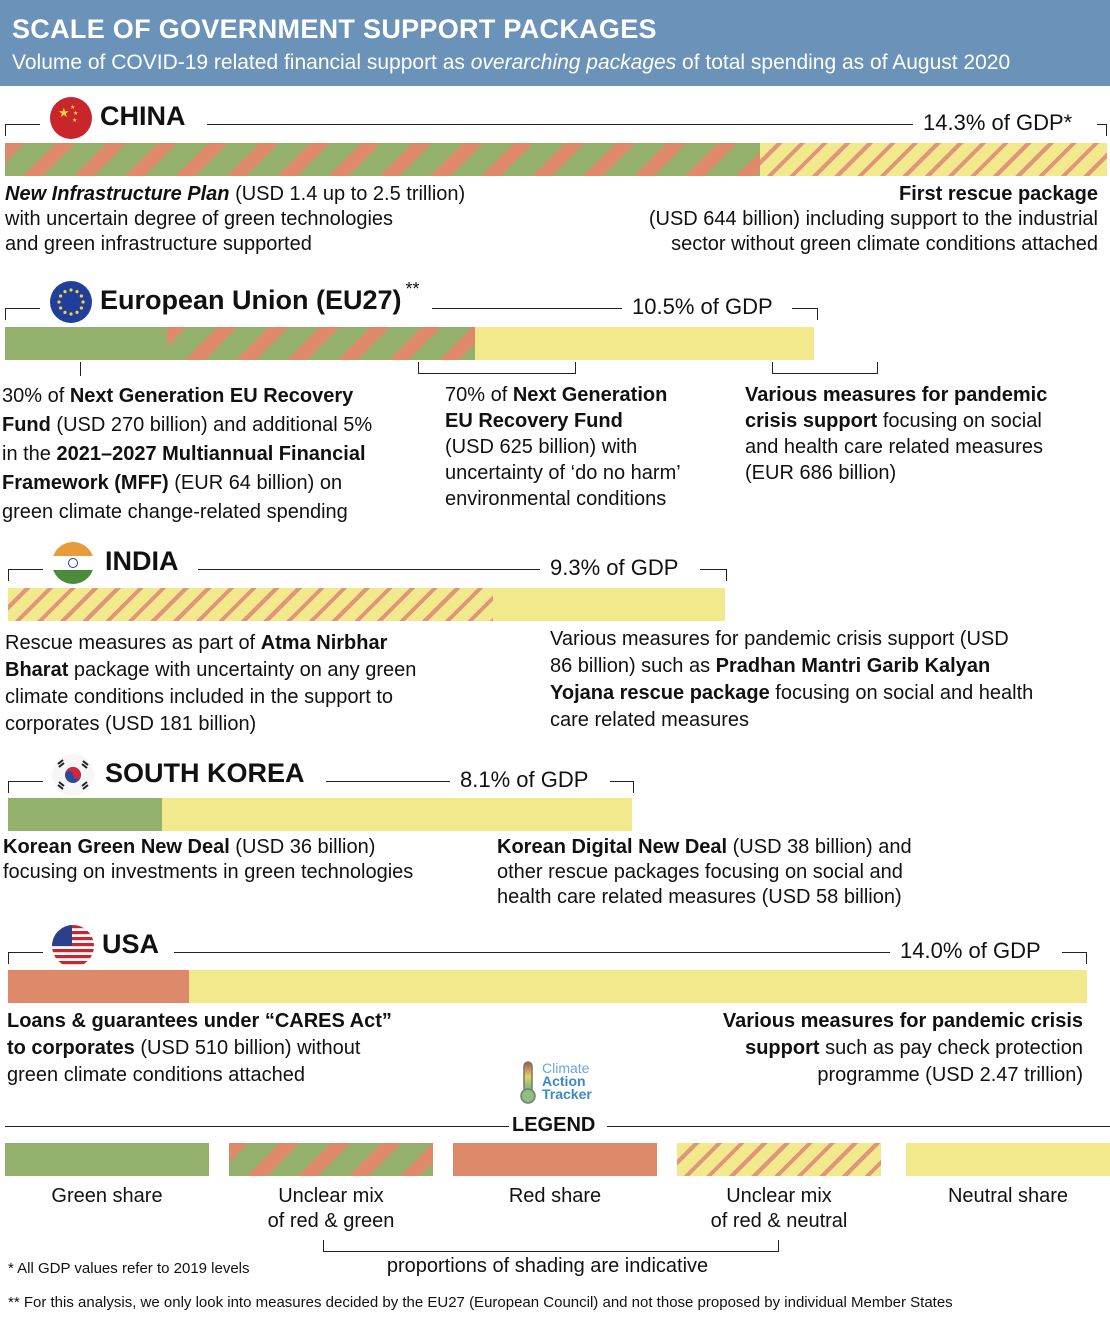  I want to click on country-heading: SOUTH KOREA, so click(205, 773).